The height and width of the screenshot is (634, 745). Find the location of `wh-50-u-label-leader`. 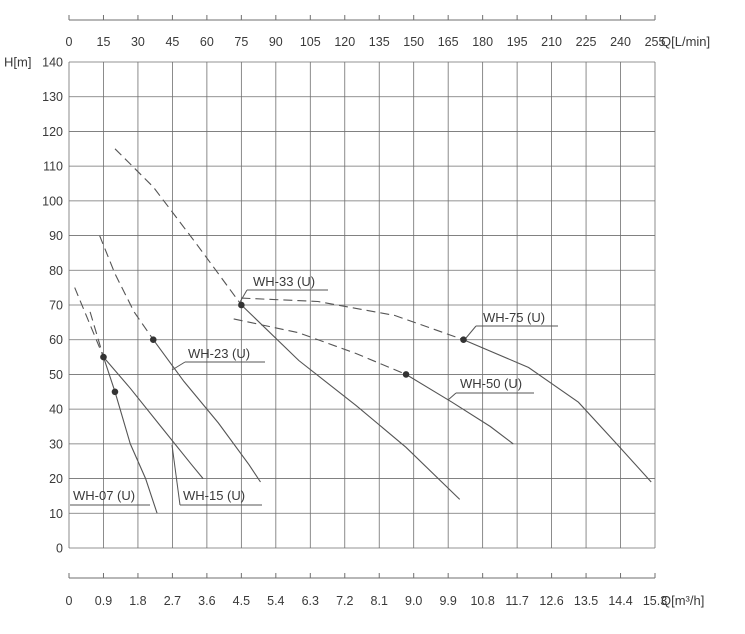

wh-50-u-label-leader is located at coordinates (452, 396).